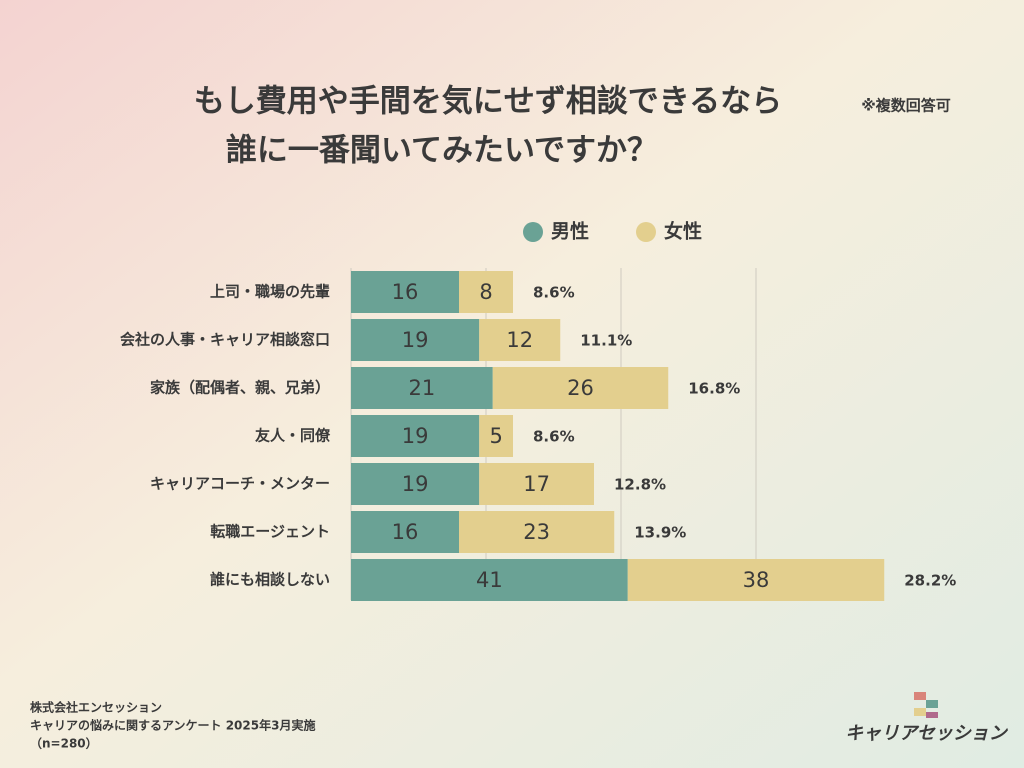 Image resolution: width=1024 pixels, height=768 pixels. Describe the element at coordinates (270, 532) in the screenshot. I see `y-tick-label: 転職エージェント` at that location.